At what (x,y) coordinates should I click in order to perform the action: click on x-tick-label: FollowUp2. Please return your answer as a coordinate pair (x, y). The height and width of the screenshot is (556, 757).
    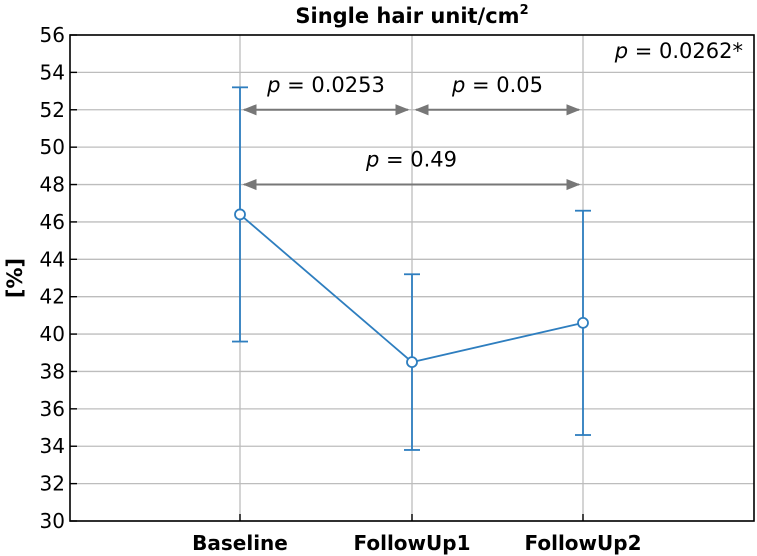
    Looking at the image, I should click on (583, 543).